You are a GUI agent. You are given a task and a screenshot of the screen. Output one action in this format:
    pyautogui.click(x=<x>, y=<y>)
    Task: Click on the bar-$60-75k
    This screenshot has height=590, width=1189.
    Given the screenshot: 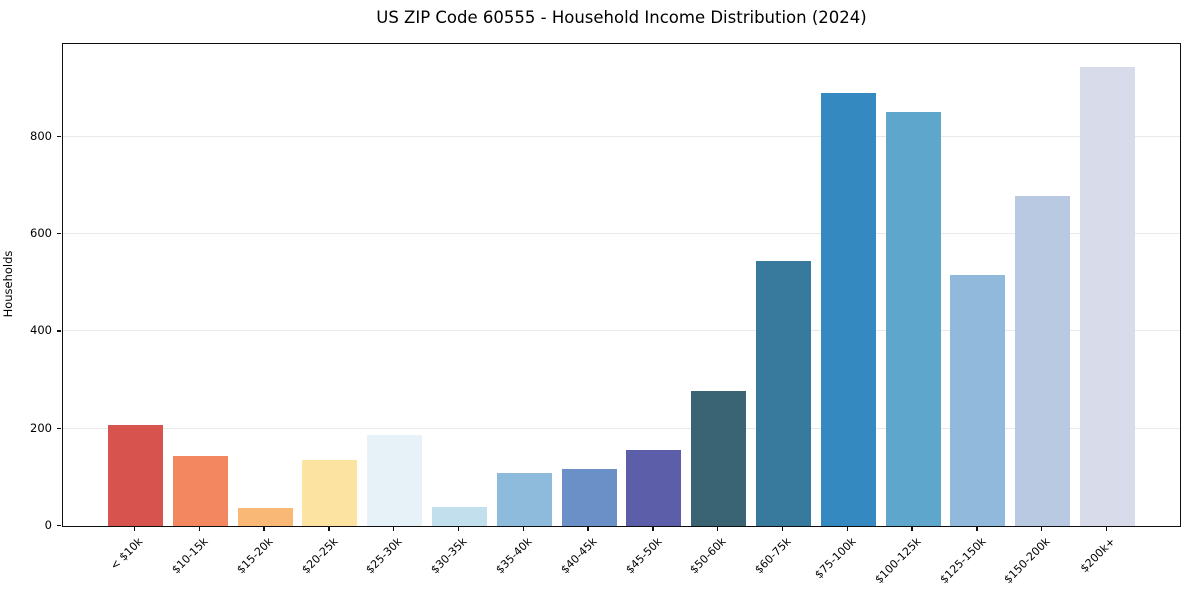 What is the action you would take?
    pyautogui.click(x=783, y=393)
    